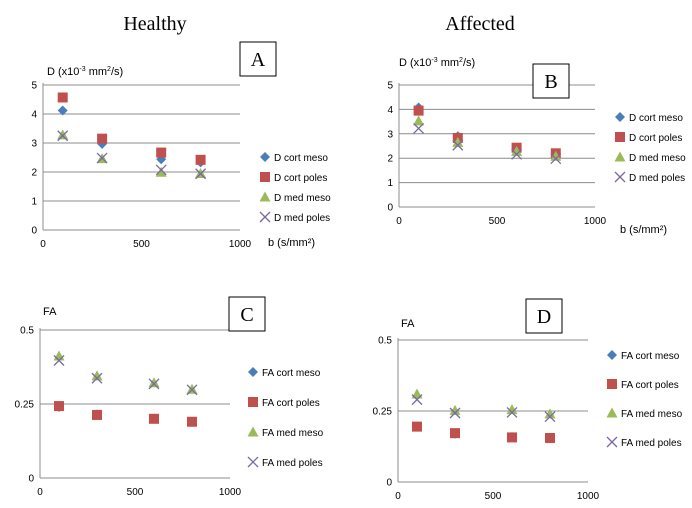 Image resolution: width=692 pixels, height=508 pixels. I want to click on y-tick-label: 3, so click(34, 144).